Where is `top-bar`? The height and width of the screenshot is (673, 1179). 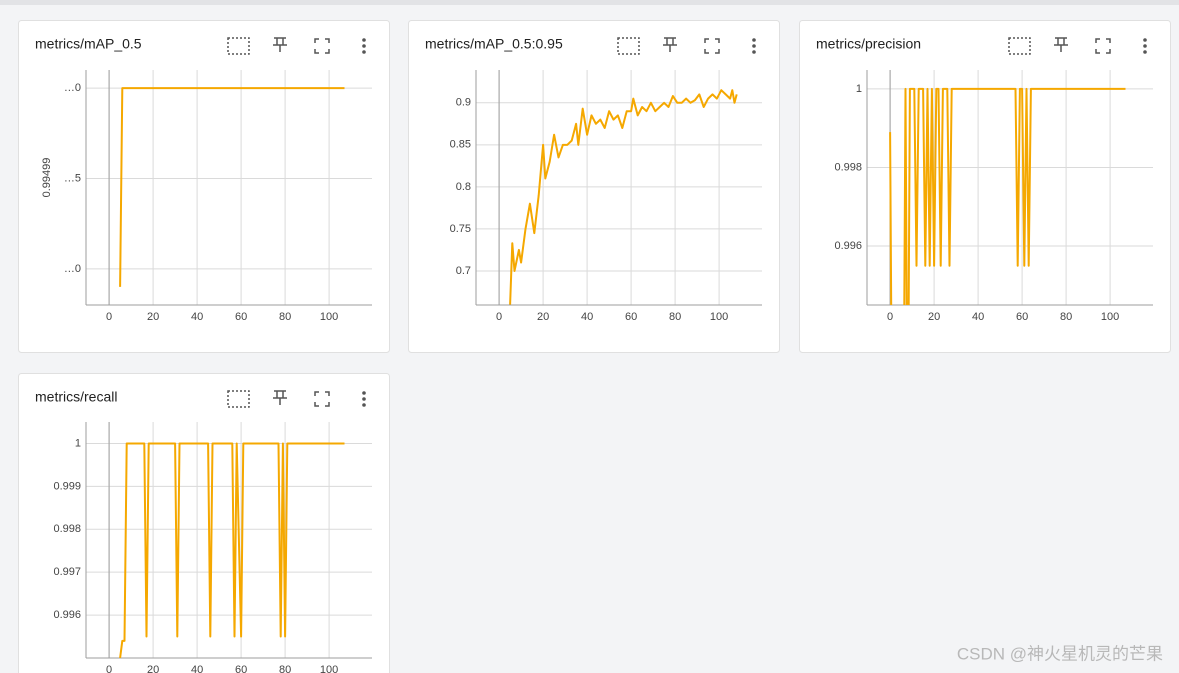 top-bar is located at coordinates (589, 2).